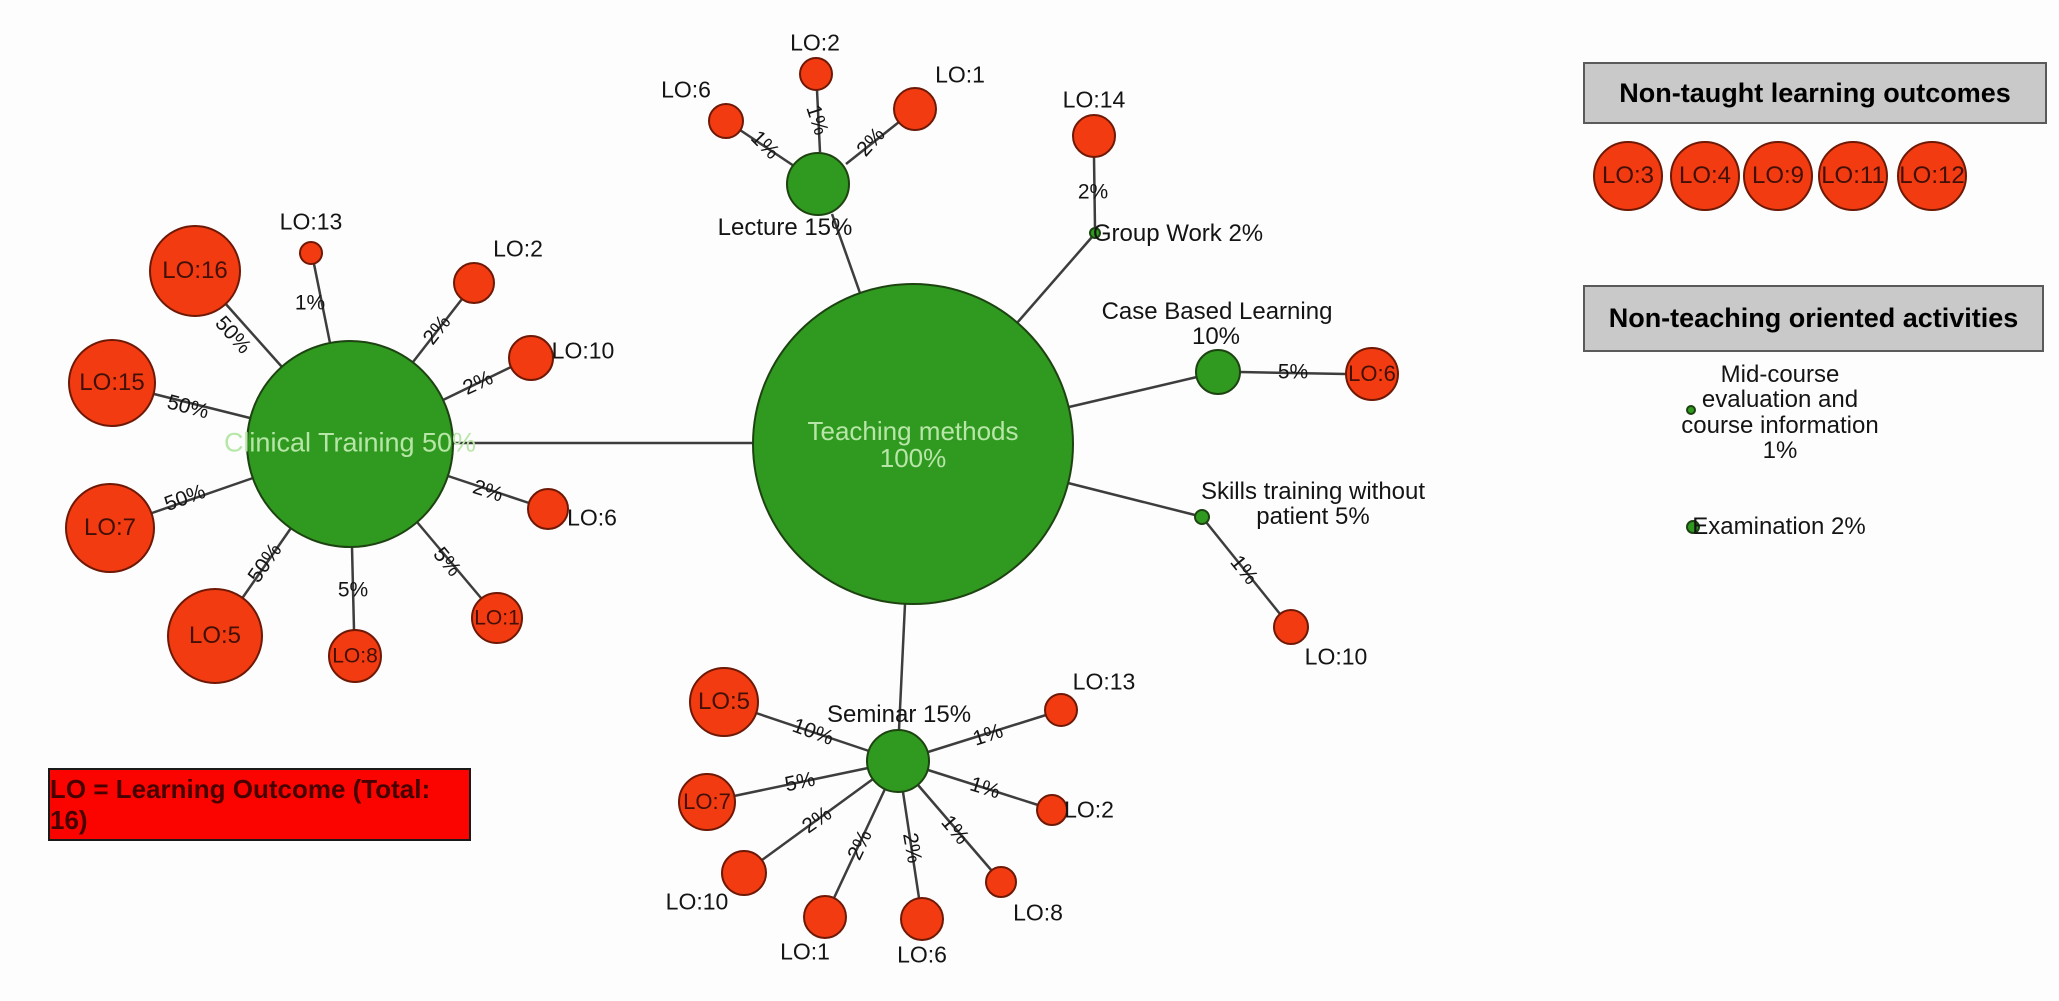 The image size is (2059, 1001). Describe the element at coordinates (859, 843) in the screenshot. I see `edge-seminar-lo1` at that location.